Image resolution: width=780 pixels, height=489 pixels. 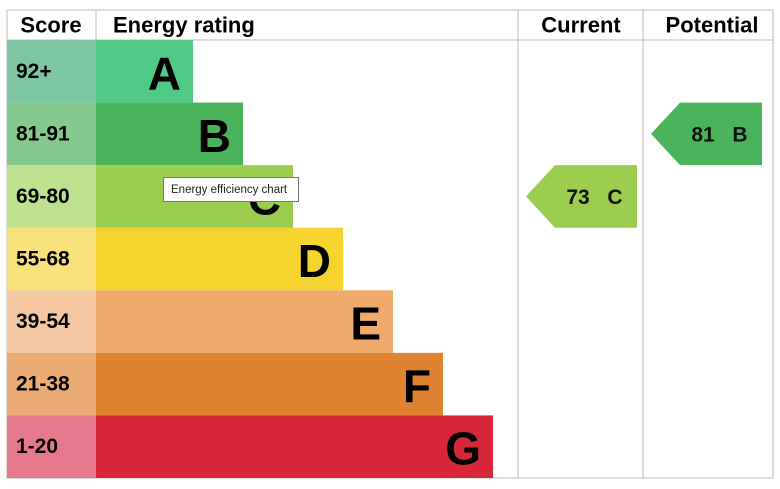 I want to click on header-rating: Energy rating, so click(x=184, y=25).